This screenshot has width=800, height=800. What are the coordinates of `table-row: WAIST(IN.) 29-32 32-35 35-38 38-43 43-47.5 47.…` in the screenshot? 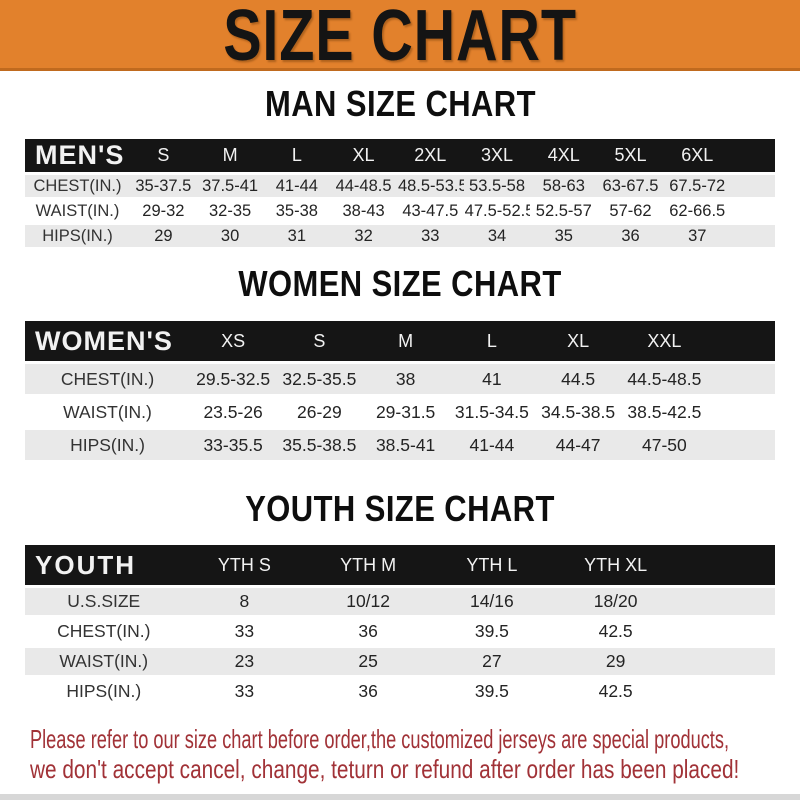 It's located at (400, 211).